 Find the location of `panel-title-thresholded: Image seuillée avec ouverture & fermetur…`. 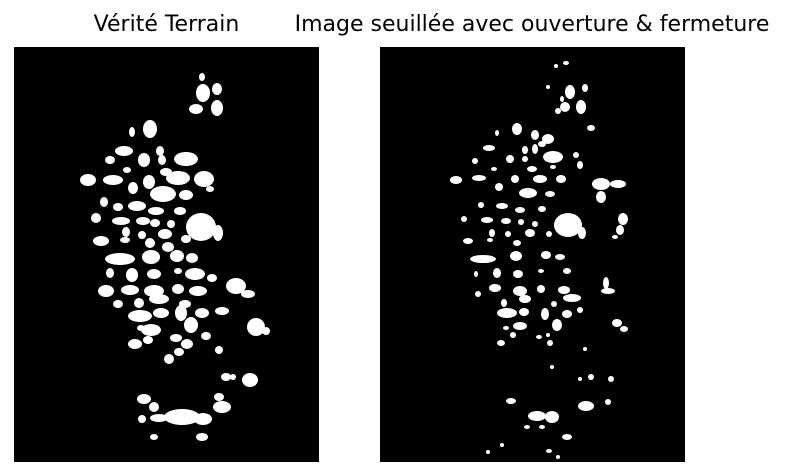

panel-title-thresholded: Image seuillée avec ouverture & fermetur… is located at coordinates (532, 24).